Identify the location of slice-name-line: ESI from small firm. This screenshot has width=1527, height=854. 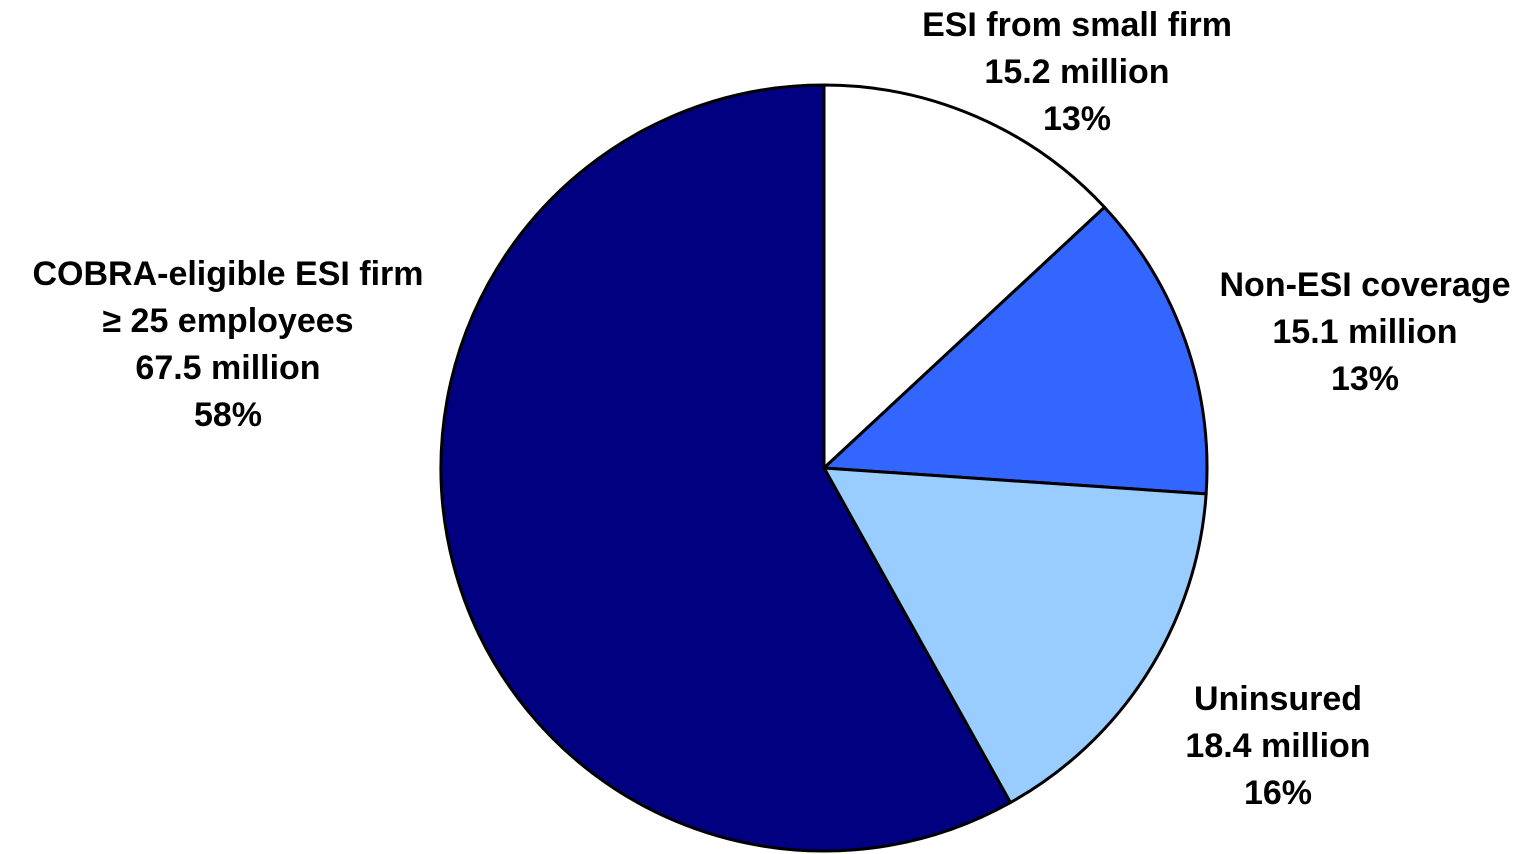
(1077, 25).